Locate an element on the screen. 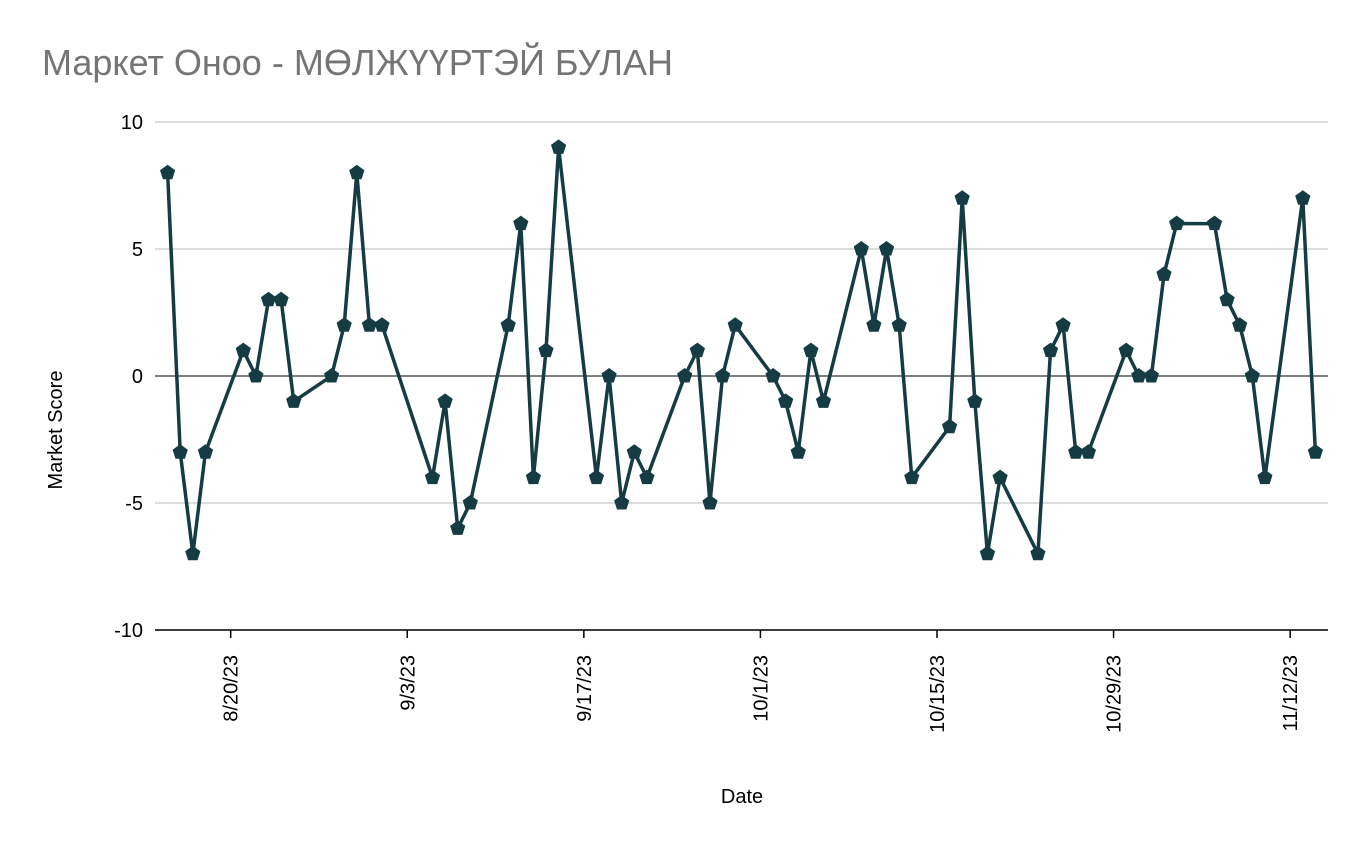 The image size is (1372, 850). x-tick-label: 9/3/23 is located at coordinates (408, 683).